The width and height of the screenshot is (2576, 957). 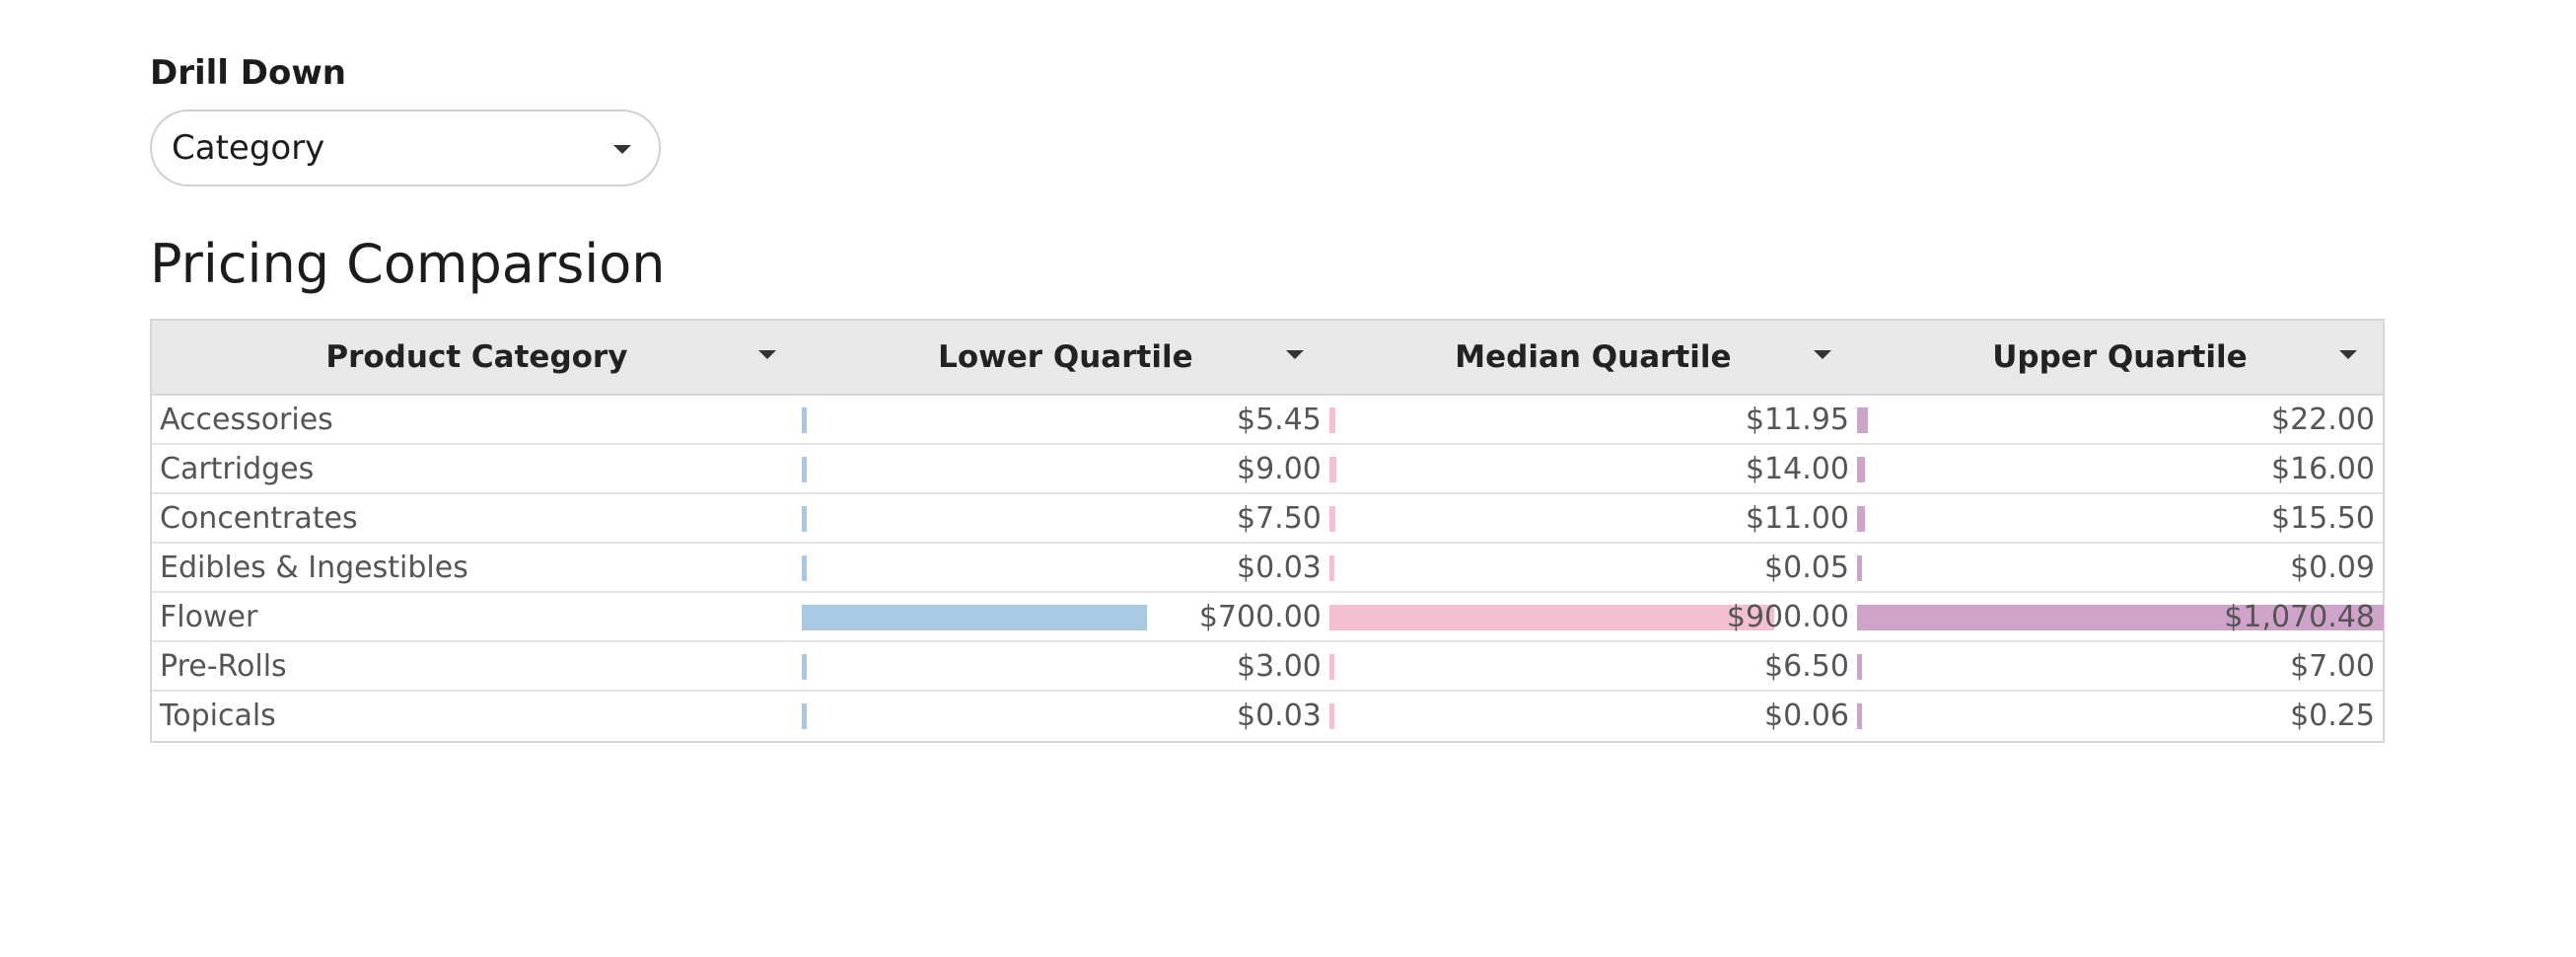 What do you see at coordinates (1279, 420) in the screenshot?
I see `cell-value: $5.45` at bounding box center [1279, 420].